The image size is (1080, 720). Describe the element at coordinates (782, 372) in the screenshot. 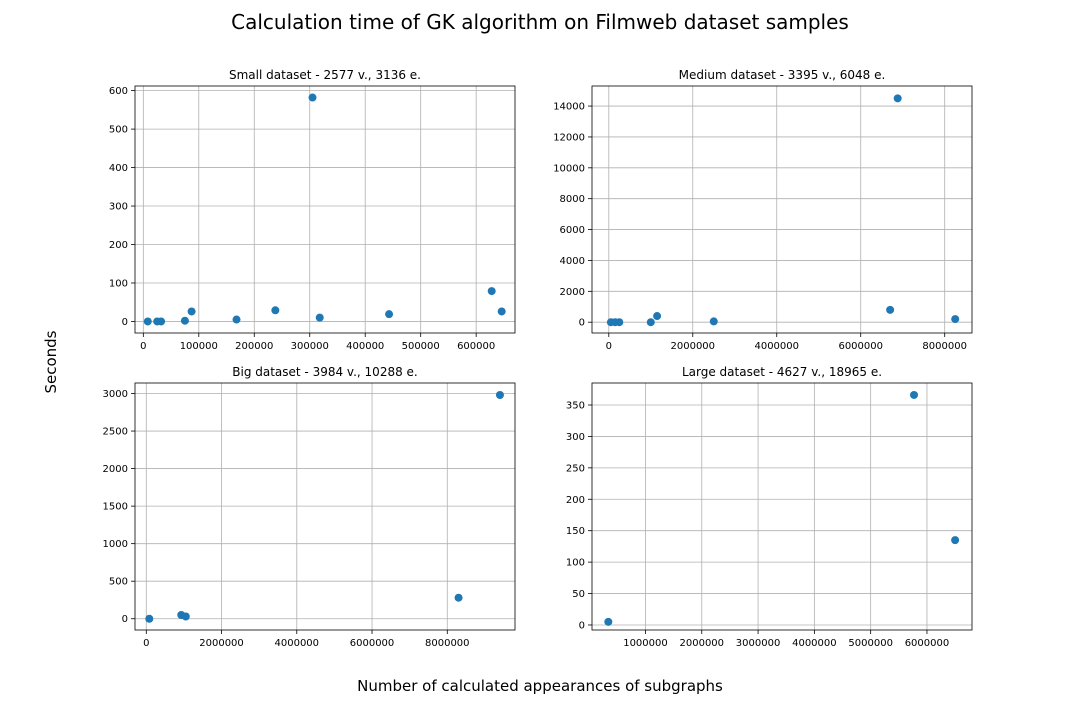

I see `subplot-title: Large dataset - 4627 v., 18965 e.` at that location.